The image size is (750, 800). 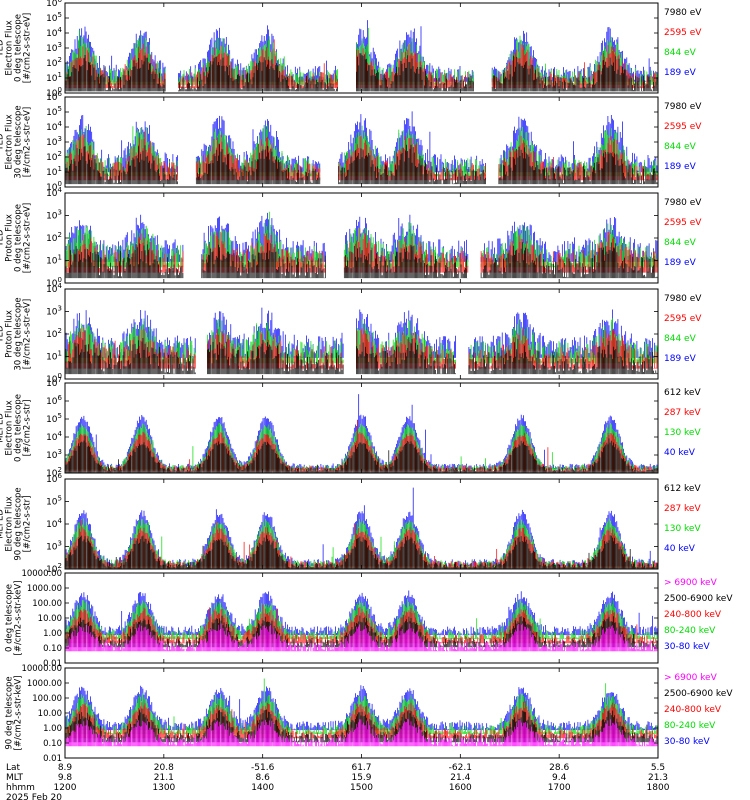 What do you see at coordinates (54, 4) in the screenshot?
I see `y-tick-label: 106` at bounding box center [54, 4].